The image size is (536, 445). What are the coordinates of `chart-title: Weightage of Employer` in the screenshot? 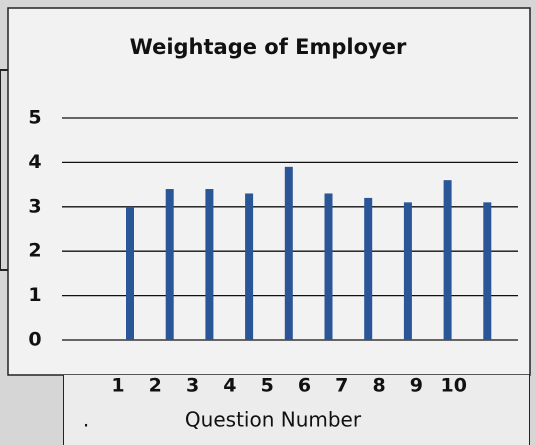 It's located at (268, 47).